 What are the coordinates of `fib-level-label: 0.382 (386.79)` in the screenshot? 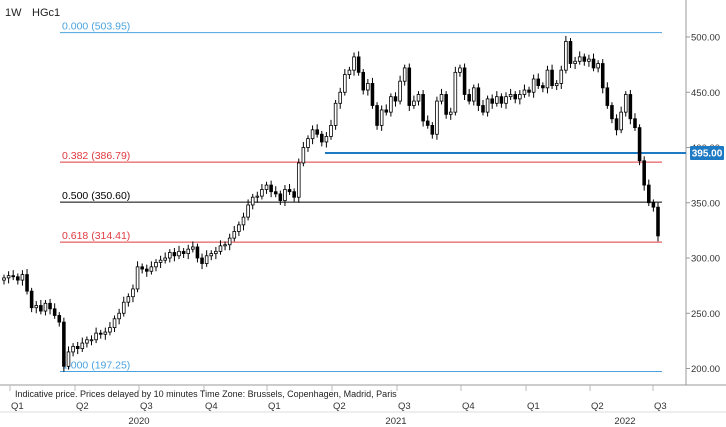 It's located at (96, 156).